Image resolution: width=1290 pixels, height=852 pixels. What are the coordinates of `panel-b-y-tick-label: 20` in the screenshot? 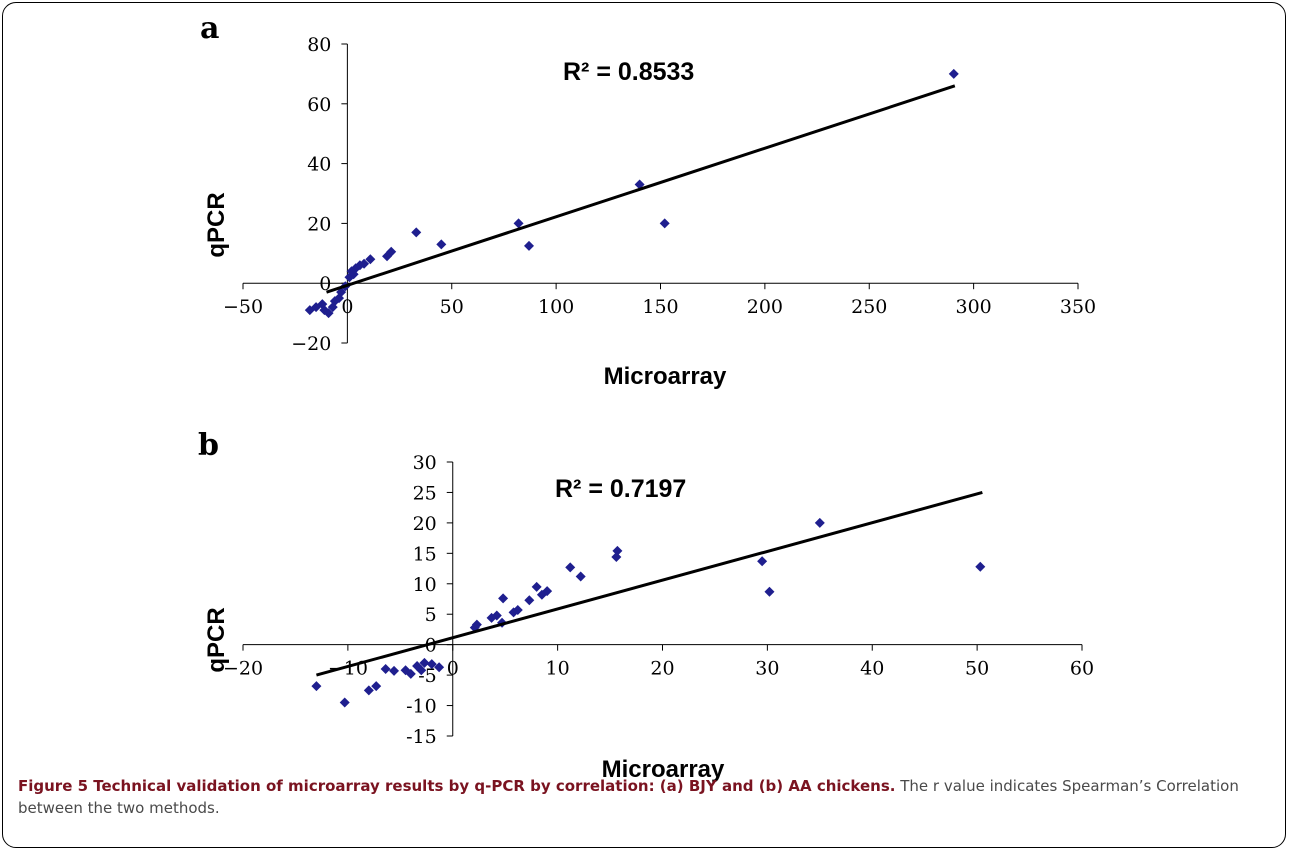 It's located at (425, 524).